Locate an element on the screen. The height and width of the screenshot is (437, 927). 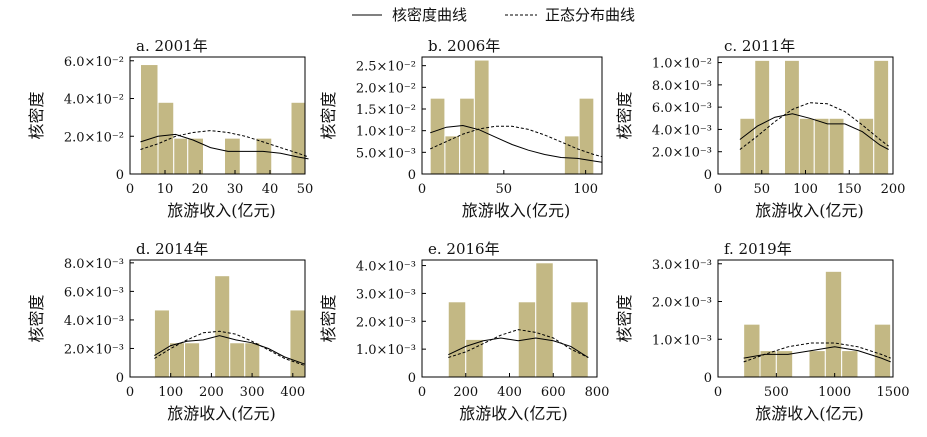
y-tick-label: 8.0×10⁻³ is located at coordinates (94, 264).